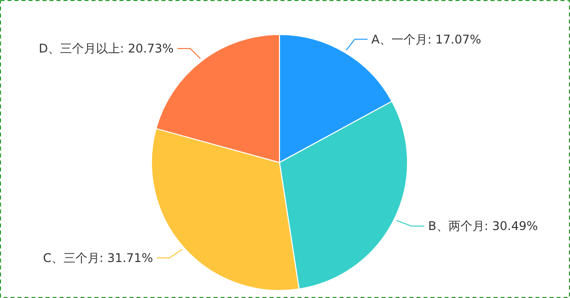 The image size is (570, 298). Describe the element at coordinates (97, 257) in the screenshot. I see `slice-label: C、三个月: 31.71%` at that location.